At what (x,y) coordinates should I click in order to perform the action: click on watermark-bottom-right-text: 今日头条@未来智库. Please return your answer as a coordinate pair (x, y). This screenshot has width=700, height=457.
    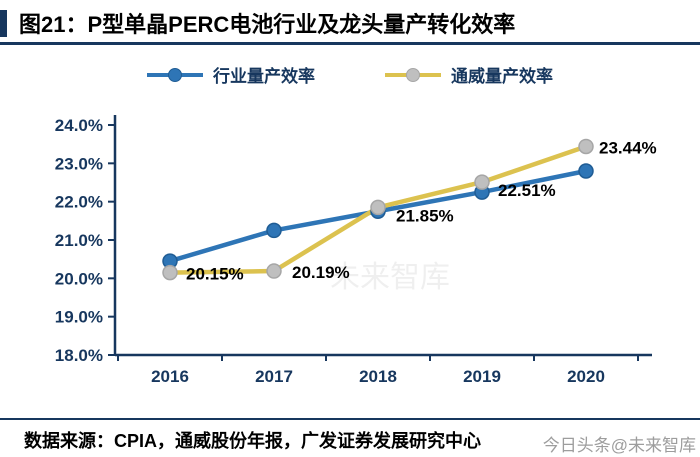
    Looking at the image, I should click on (619, 445).